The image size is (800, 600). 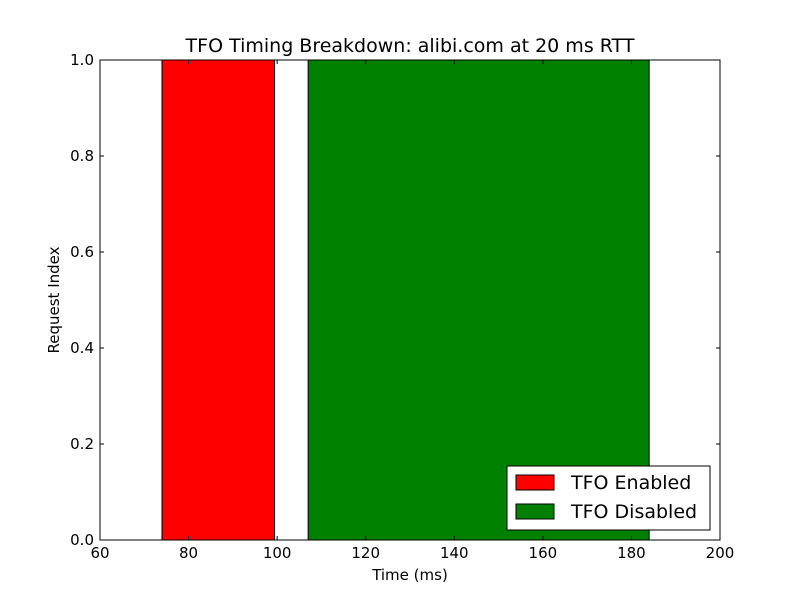 What do you see at coordinates (99, 553) in the screenshot?
I see `x-tick-label: 60` at bounding box center [99, 553].